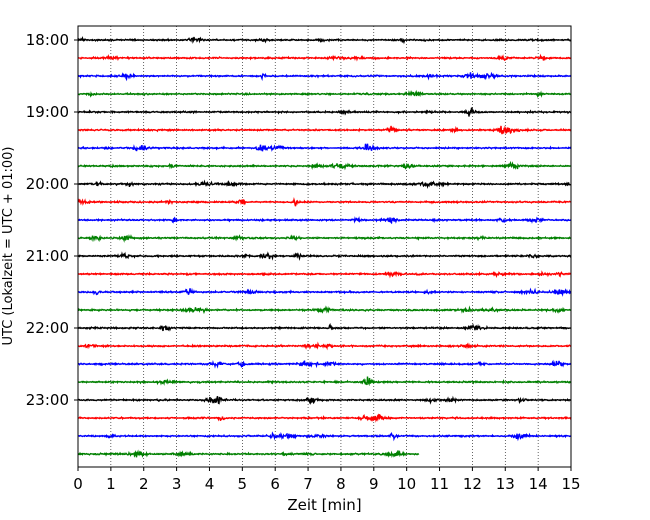 The image size is (650, 520). I want to click on y-tick-label: 18:00, so click(47, 40).